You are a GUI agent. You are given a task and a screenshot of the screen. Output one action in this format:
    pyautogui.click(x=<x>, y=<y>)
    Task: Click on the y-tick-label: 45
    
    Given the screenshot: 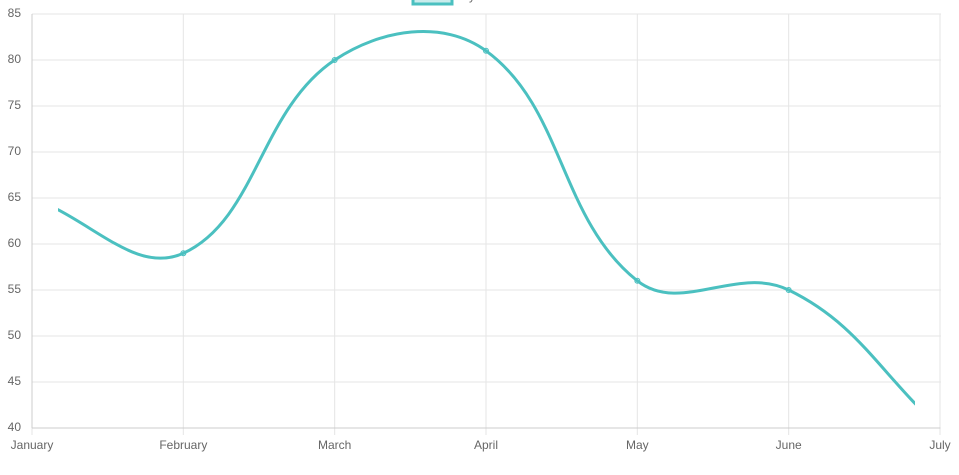 What is the action you would take?
    pyautogui.click(x=15, y=381)
    